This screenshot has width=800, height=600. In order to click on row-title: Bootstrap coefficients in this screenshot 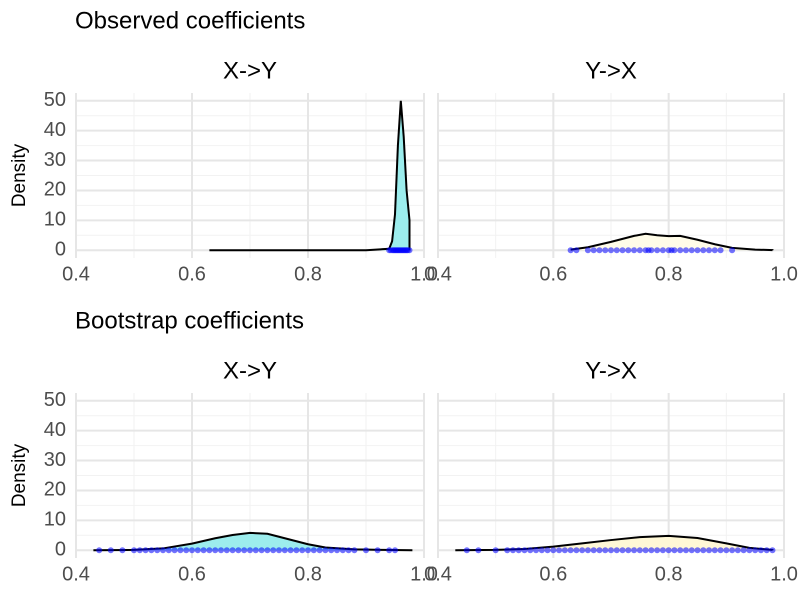, I will do `click(189, 320)`.